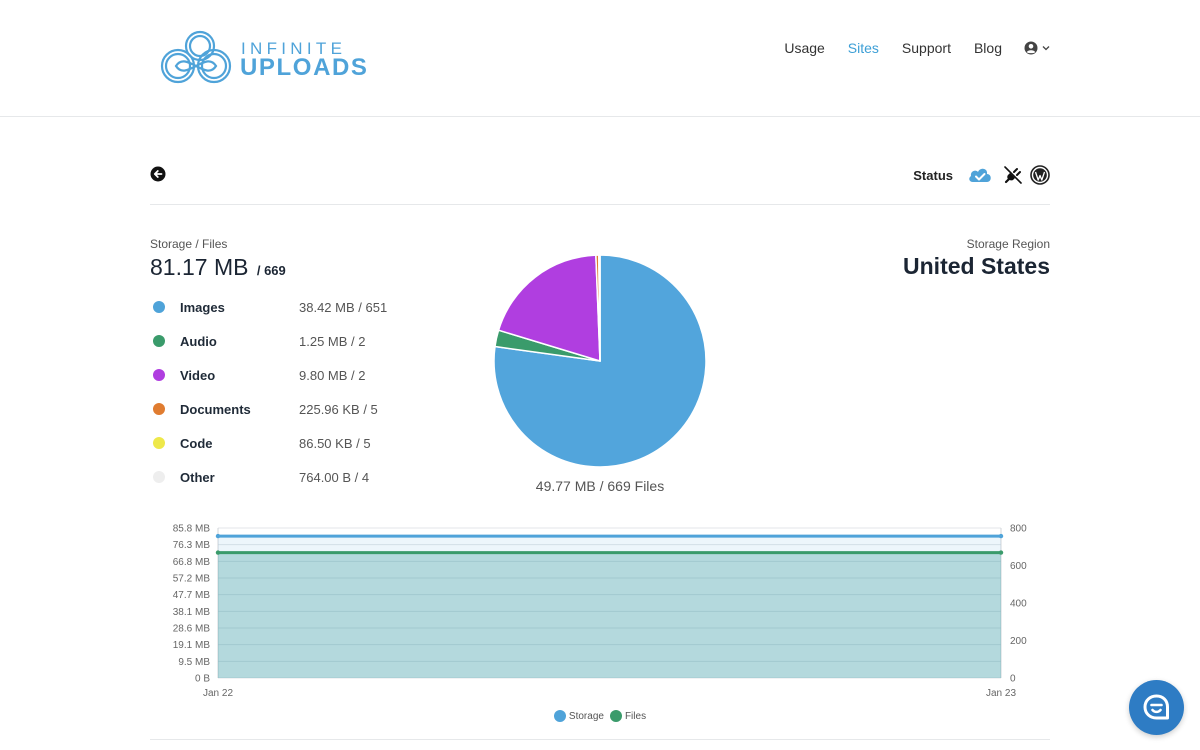  I want to click on region-value: United States, so click(976, 266).